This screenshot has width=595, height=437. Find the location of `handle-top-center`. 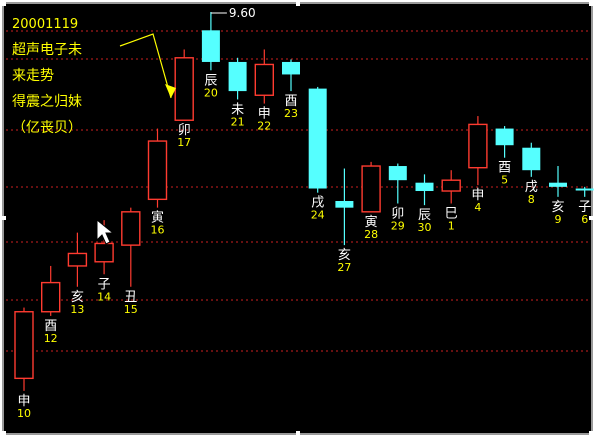

handle-top-center is located at coordinates (298, 4).